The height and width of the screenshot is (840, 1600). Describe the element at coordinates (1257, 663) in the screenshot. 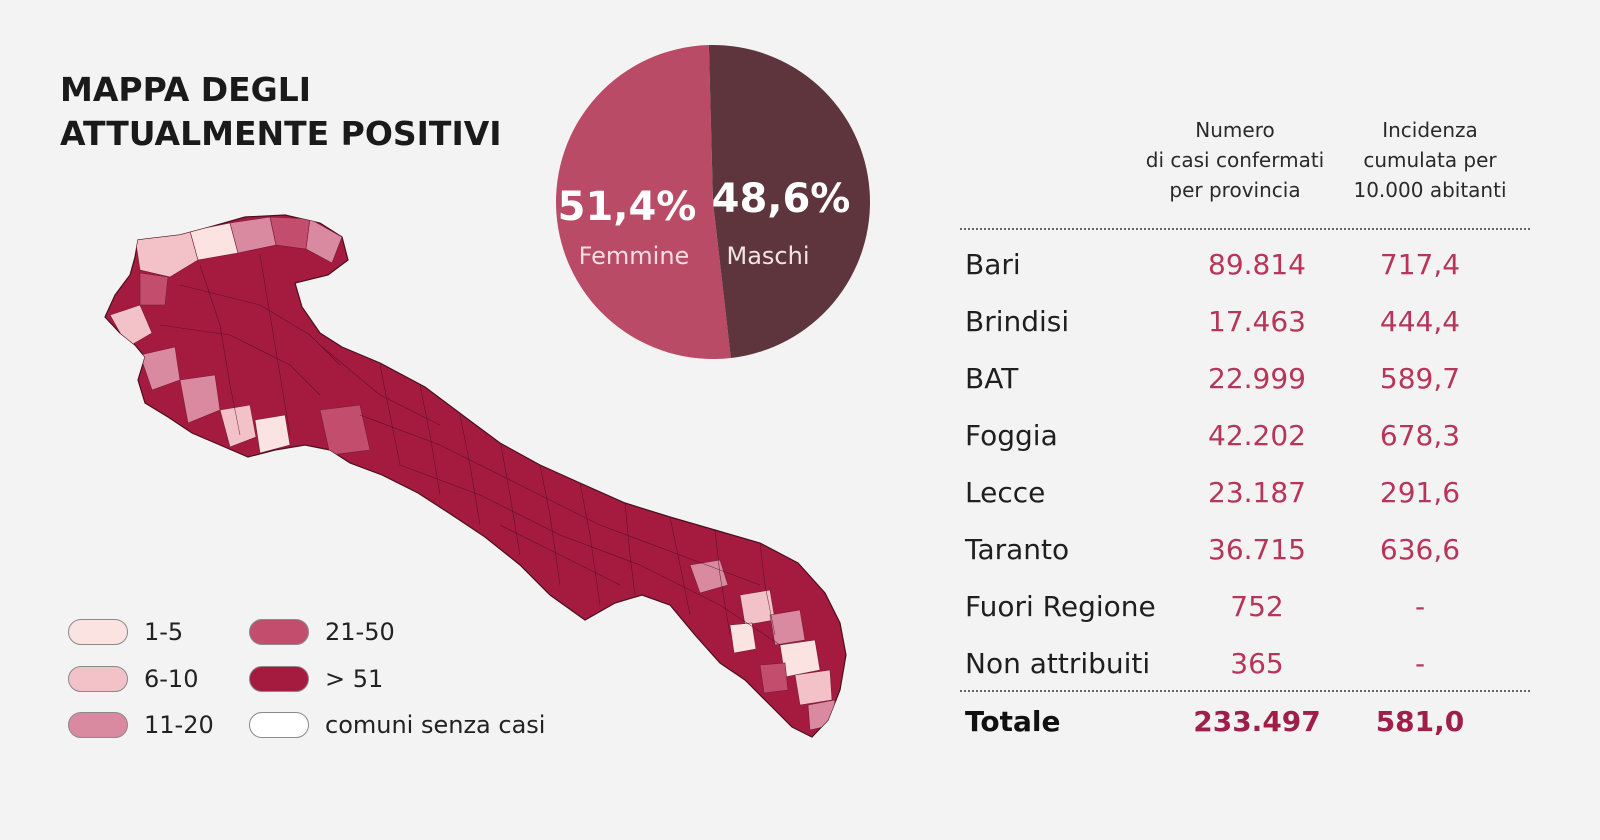

I see `cases-value: 365` at that location.